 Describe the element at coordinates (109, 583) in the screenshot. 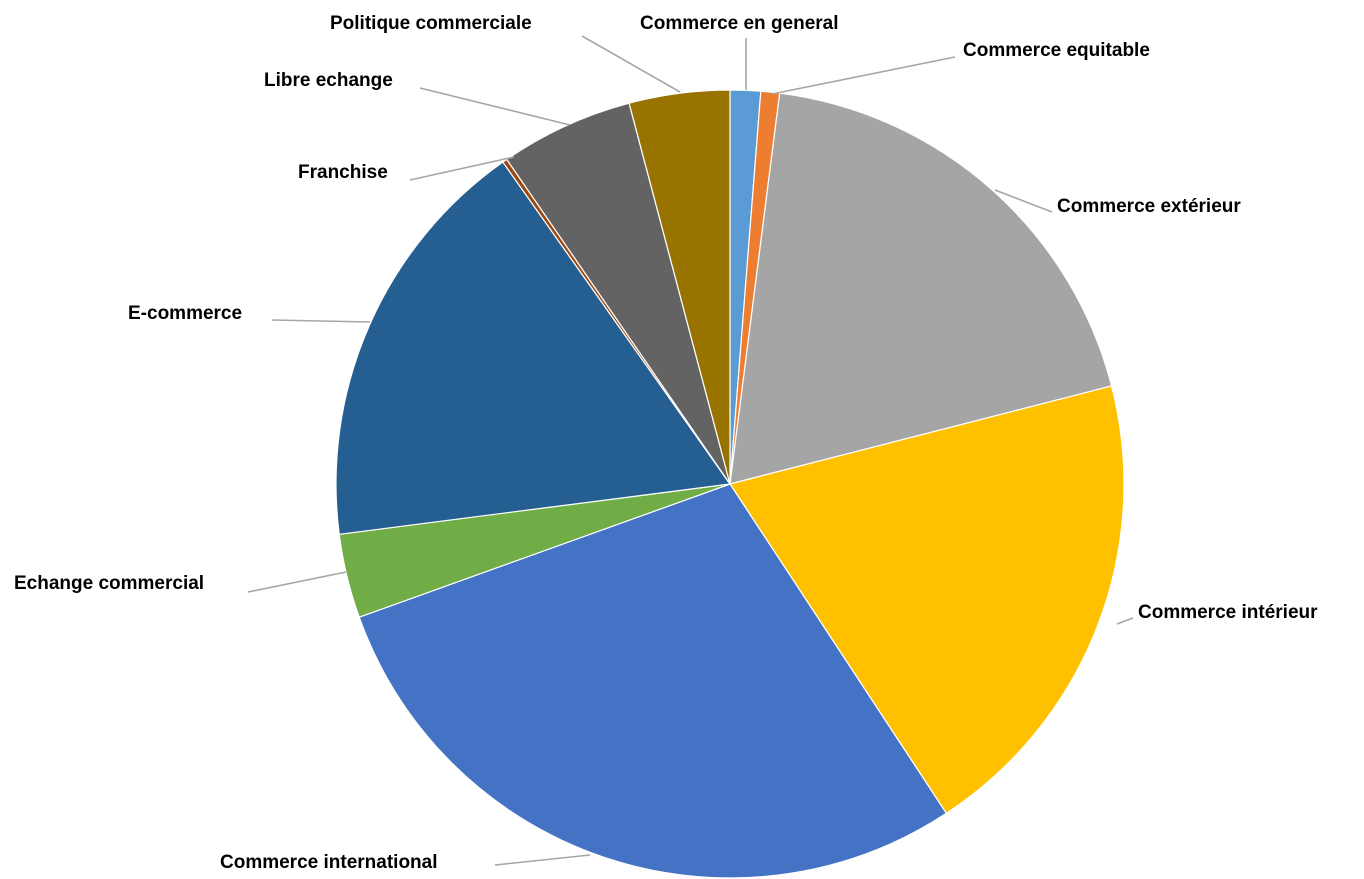

I see `slice-label: Echange commercial` at that location.